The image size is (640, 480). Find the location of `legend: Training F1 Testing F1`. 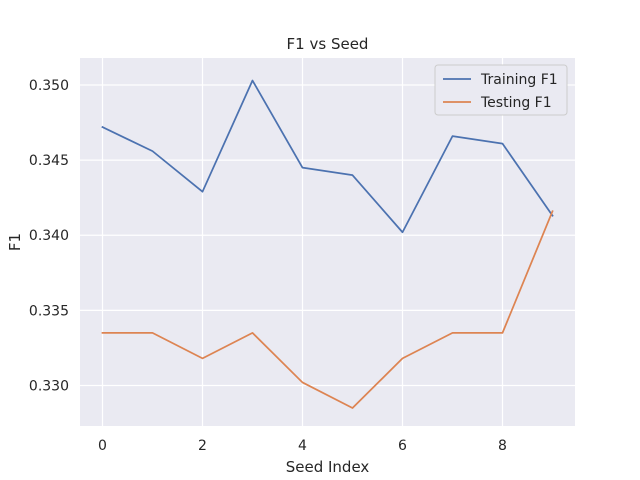

legend: Training F1 Testing F1 is located at coordinates (501, 90).